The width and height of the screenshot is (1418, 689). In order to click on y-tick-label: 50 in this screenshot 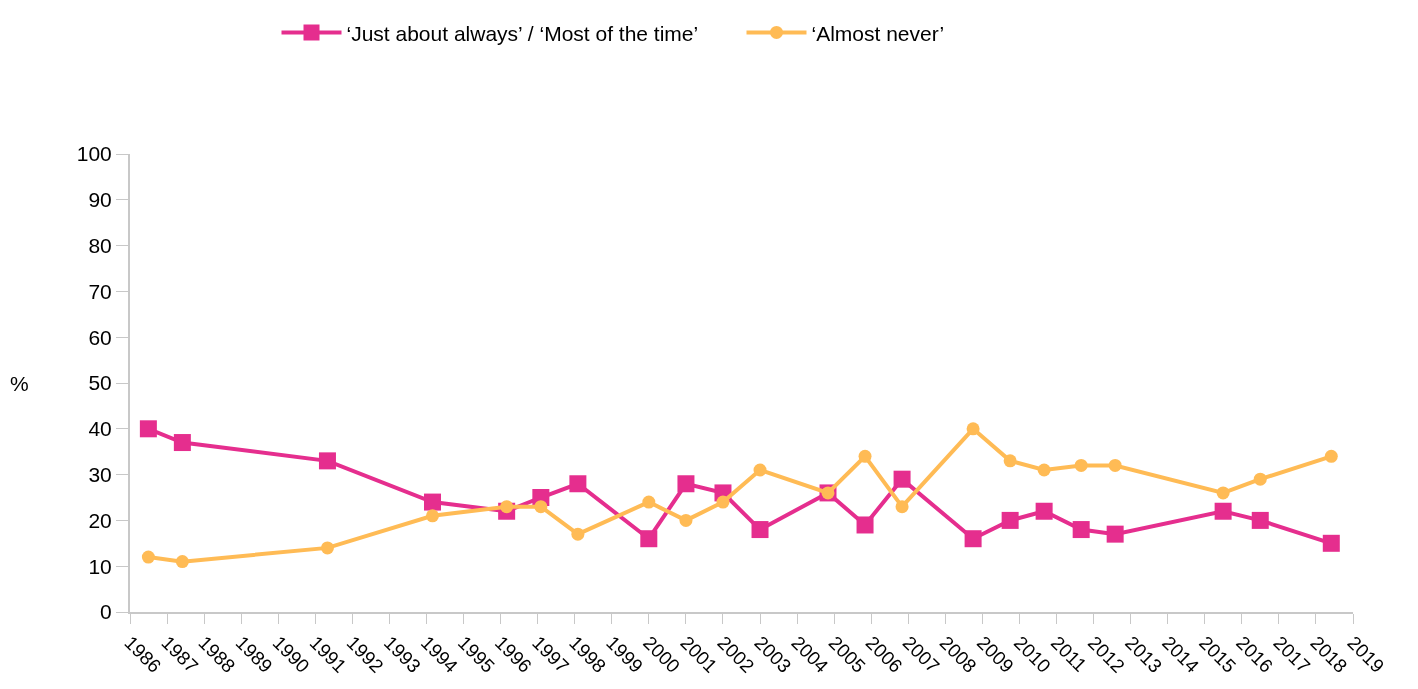, I will do `click(100, 383)`.